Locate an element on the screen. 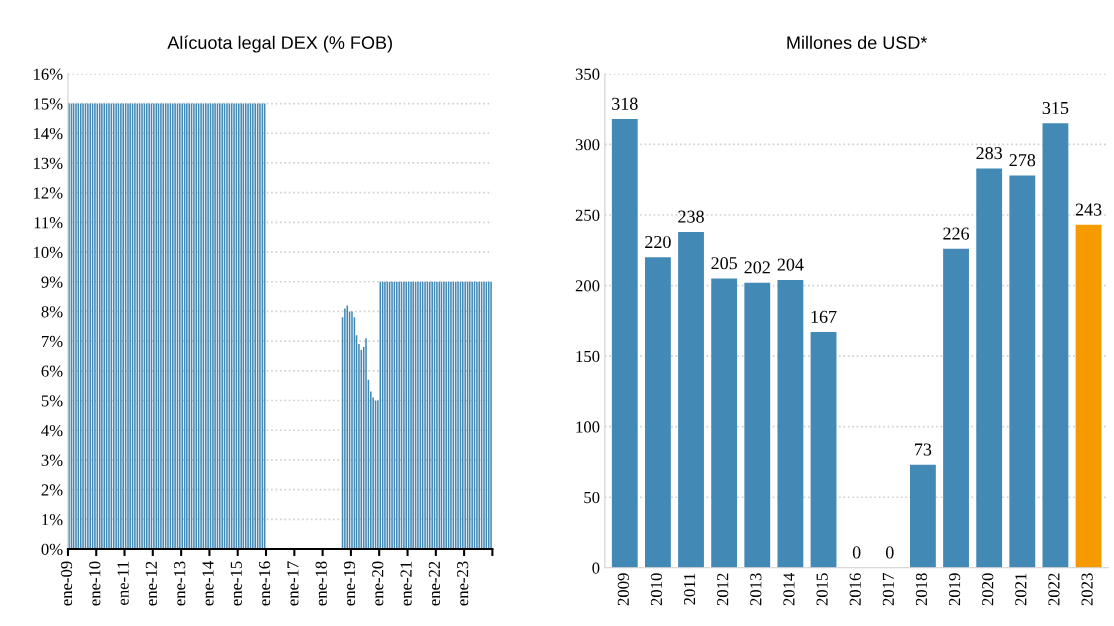 This screenshot has width=1114, height=626. x-tick-label: 2018 is located at coordinates (921, 589).